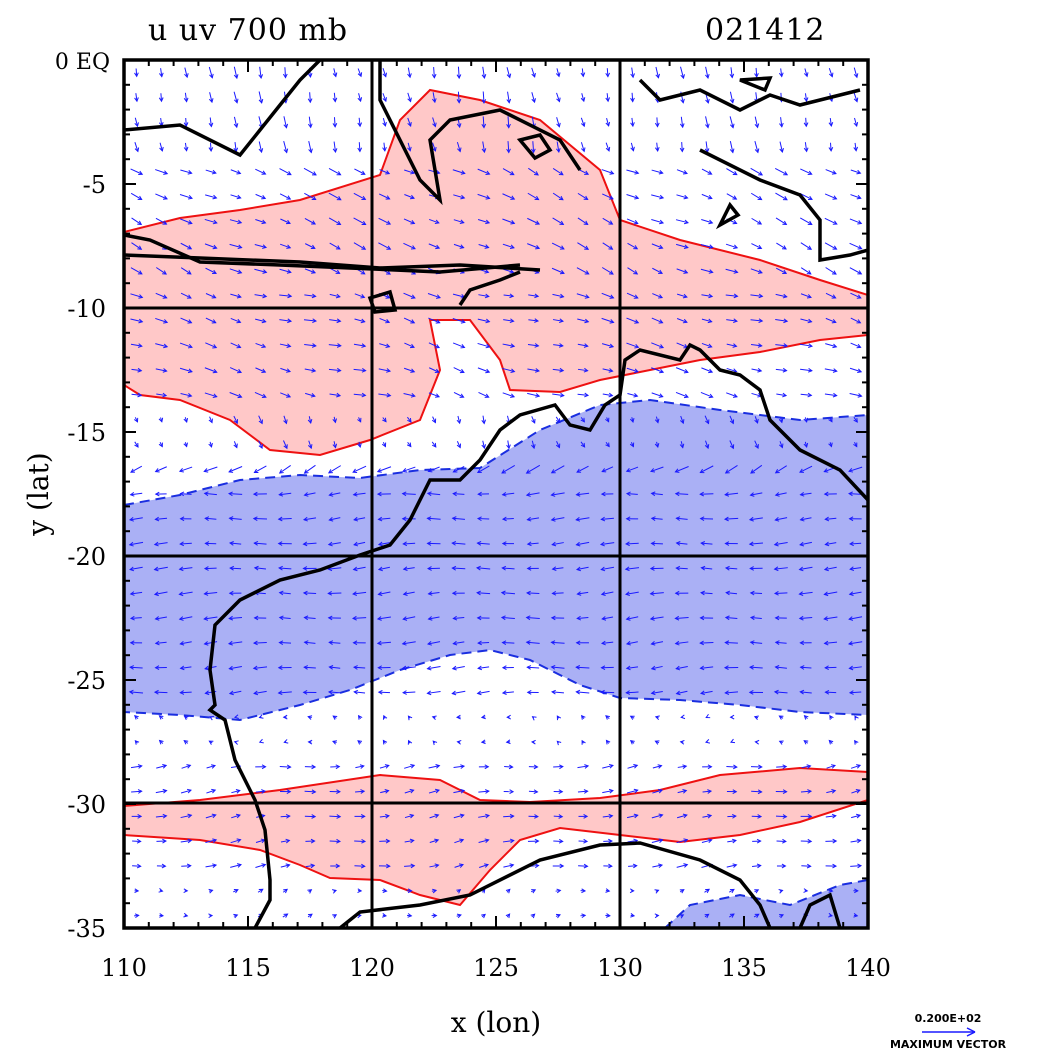 This screenshot has height=1056, width=1056. What do you see at coordinates (948, 1018) in the screenshot?
I see `max-vector-value: 0.200E+02` at bounding box center [948, 1018].